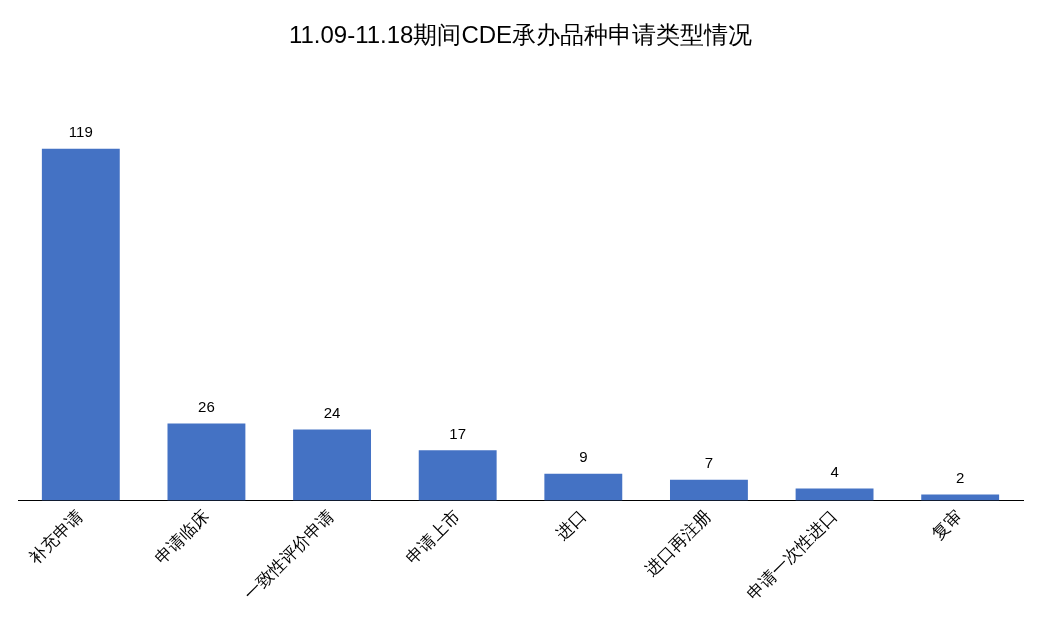 This screenshot has height=623, width=1041. I want to click on data-label: 17, so click(458, 433).